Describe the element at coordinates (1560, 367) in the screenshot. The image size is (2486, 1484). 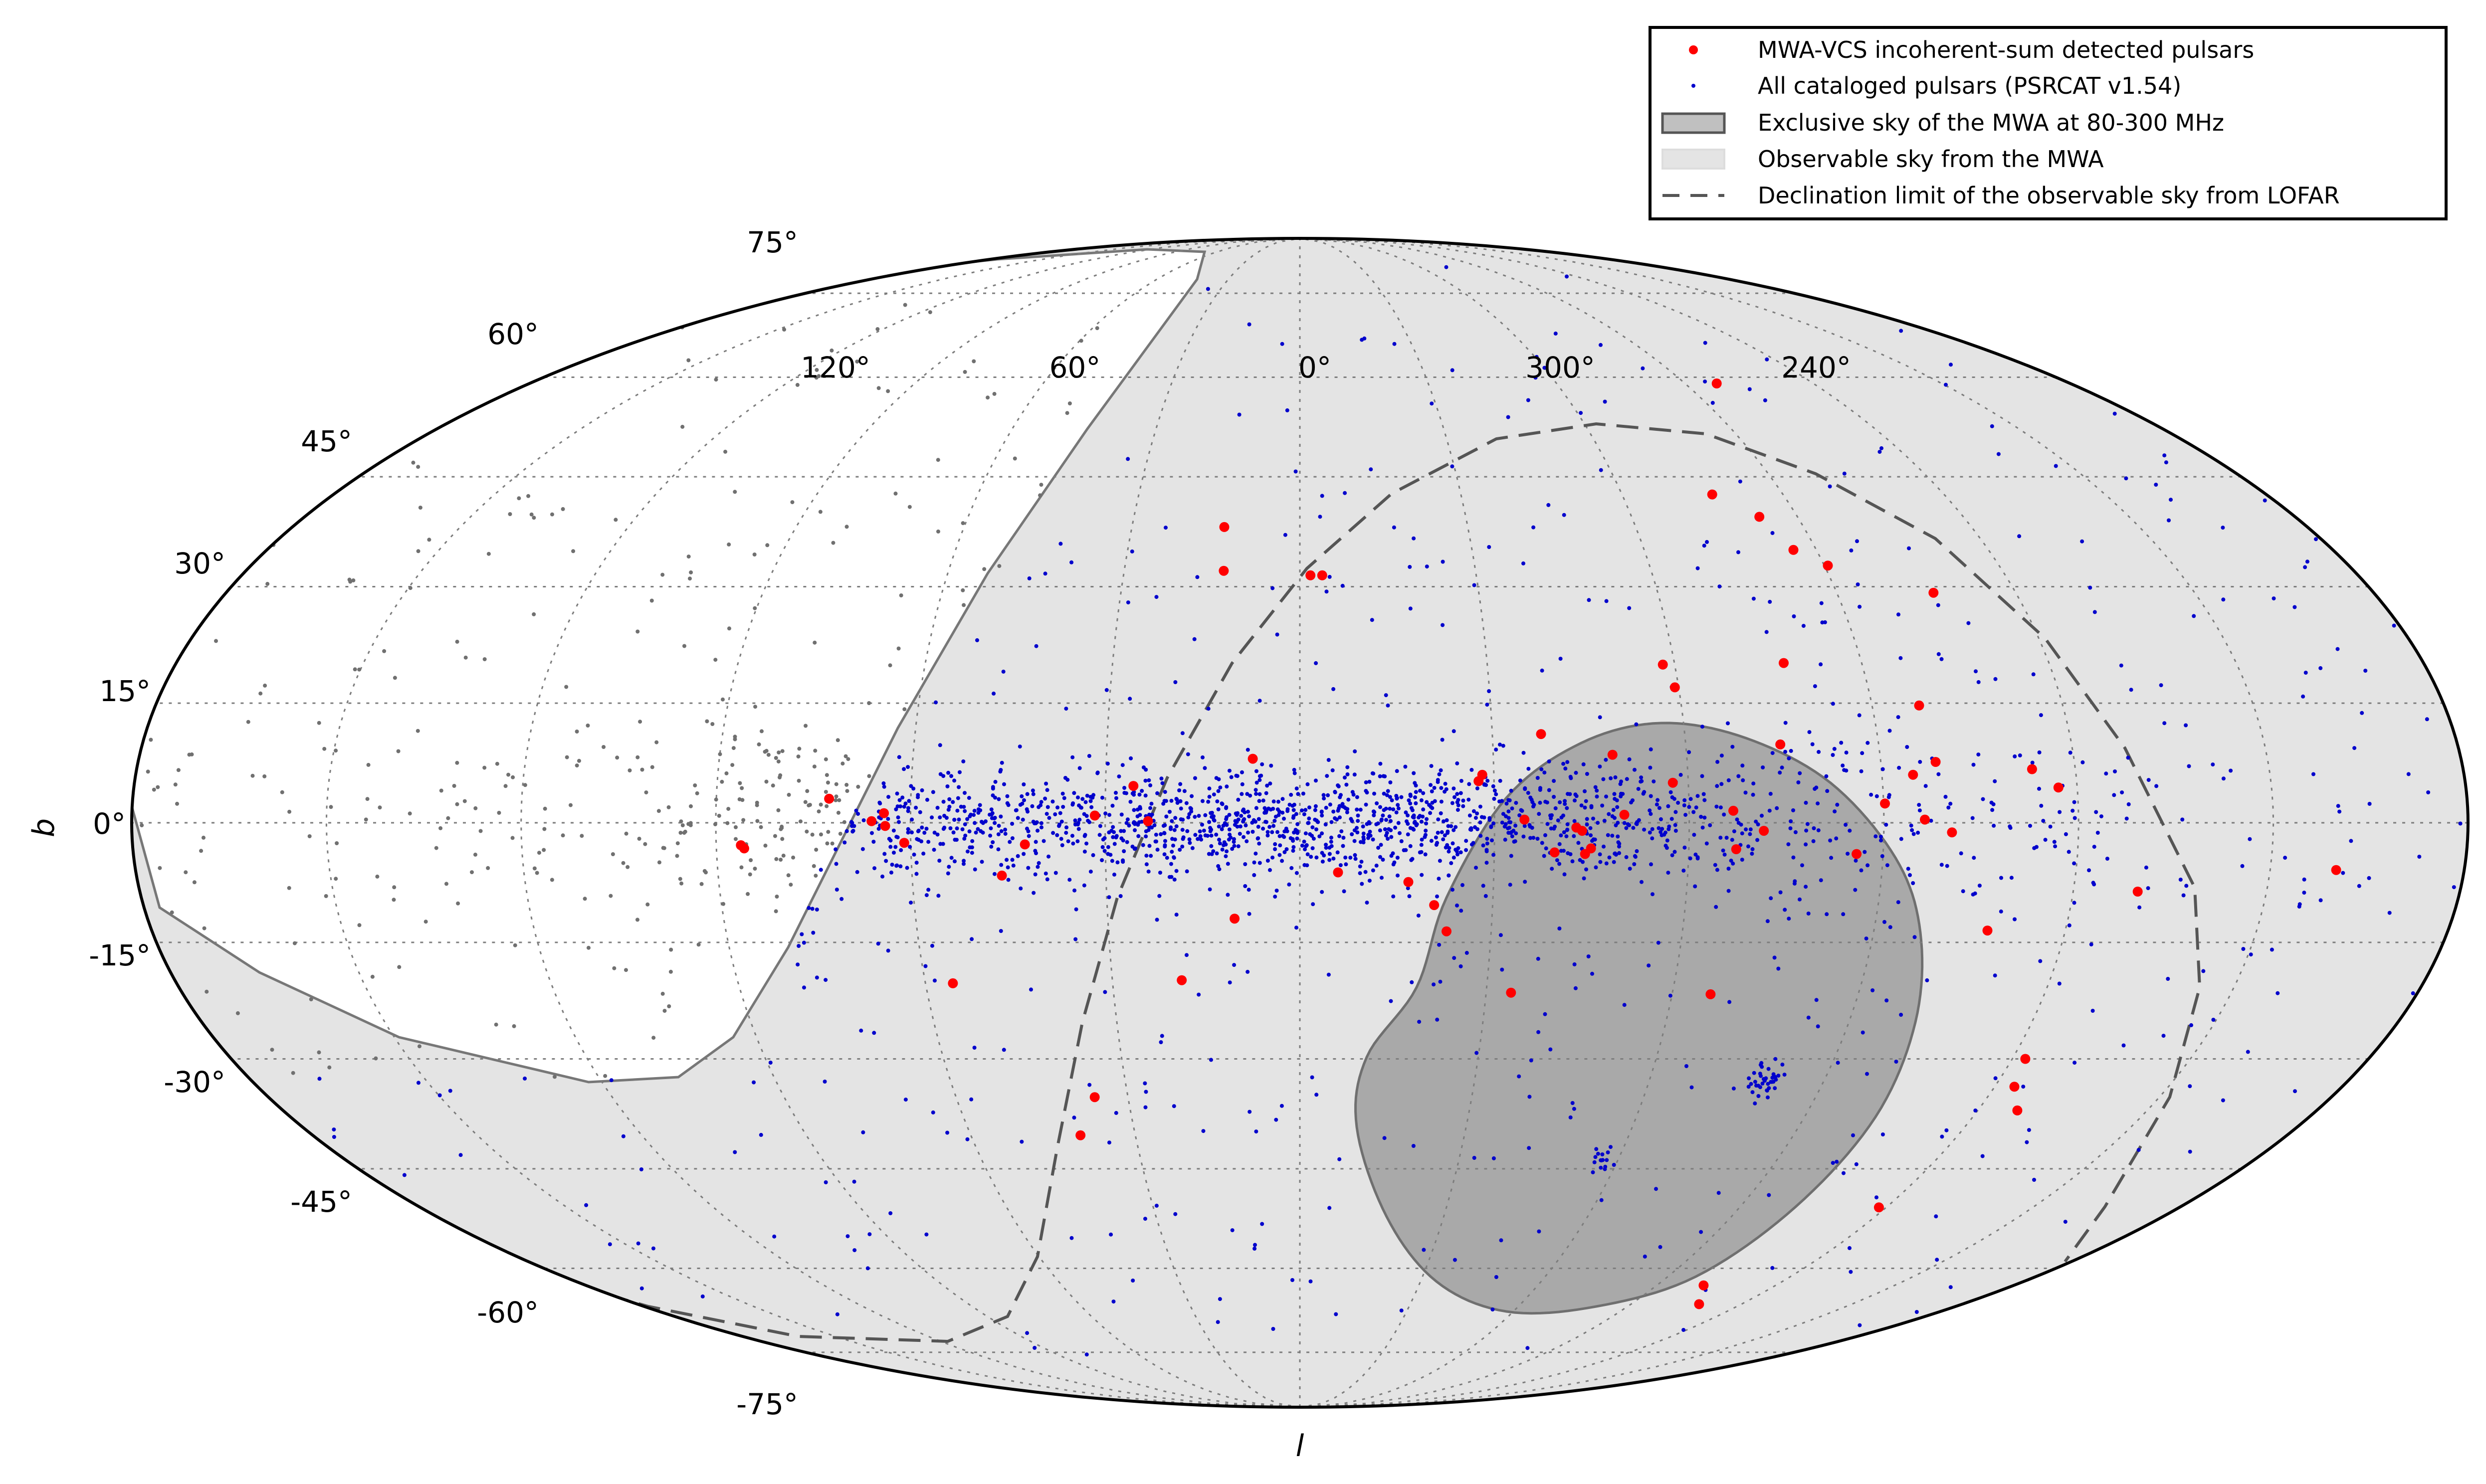
I see `lon-tick-300: 300°` at that location.